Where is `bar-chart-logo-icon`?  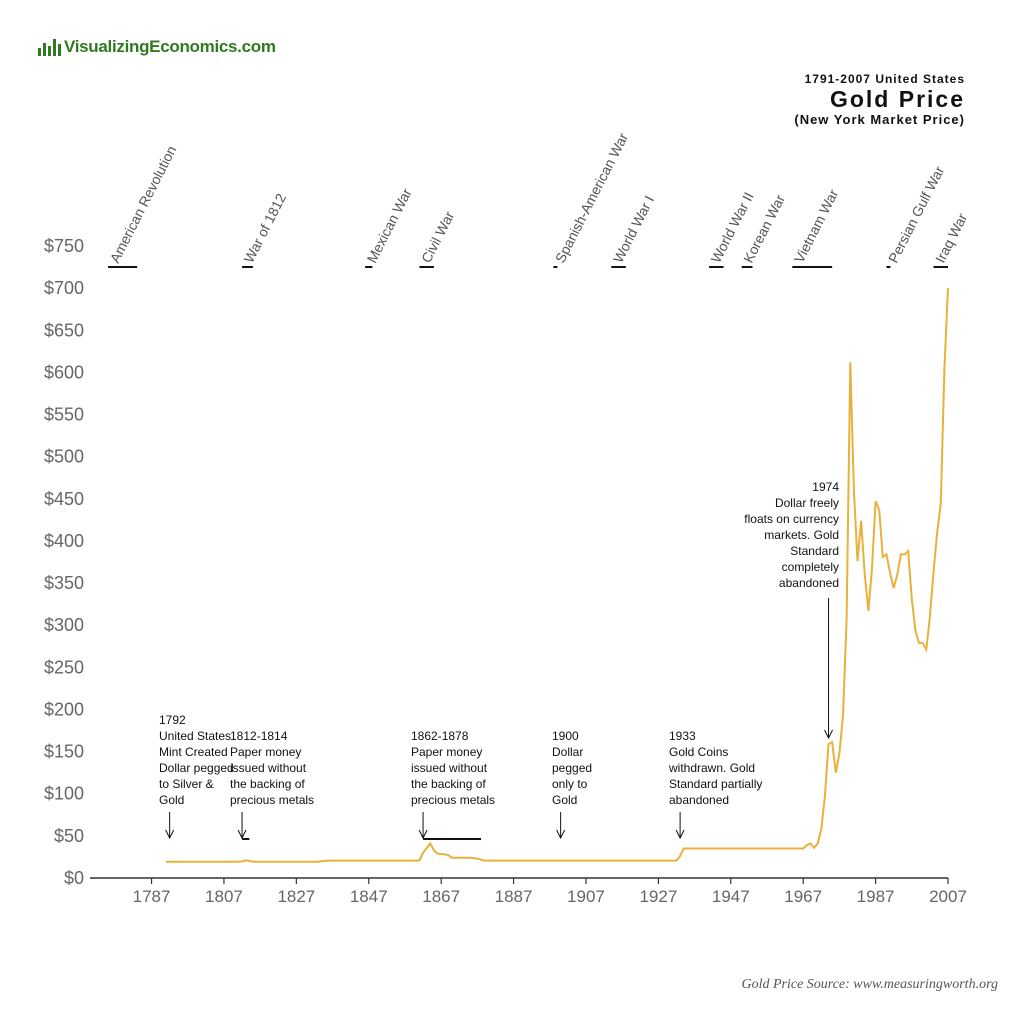
bar-chart-logo-icon is located at coordinates (49, 47).